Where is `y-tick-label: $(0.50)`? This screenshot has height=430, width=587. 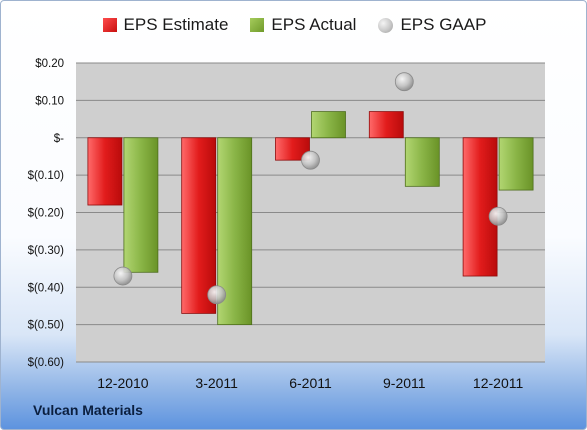 y-tick-label: $(0.50) is located at coordinates (46, 326).